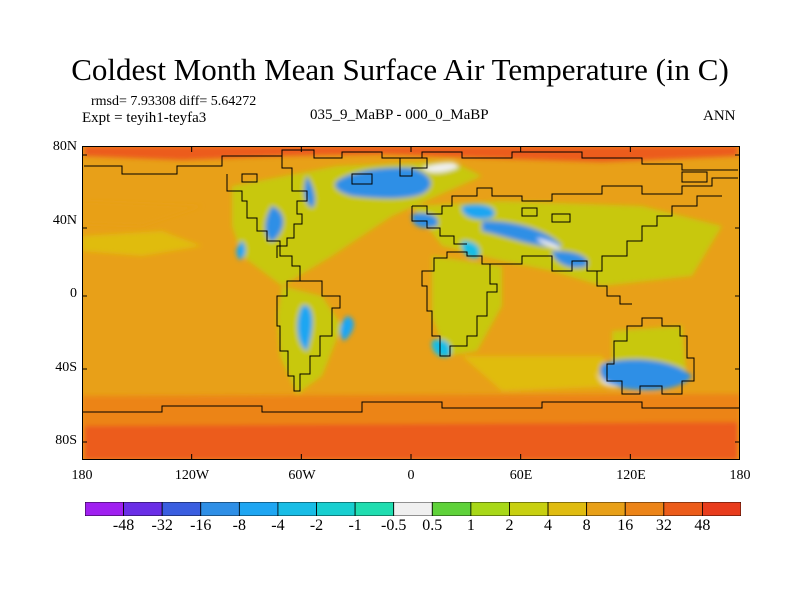 This screenshot has height=600, width=800. What do you see at coordinates (509, 525) in the screenshot?
I see `colorbar-label: 2` at bounding box center [509, 525].